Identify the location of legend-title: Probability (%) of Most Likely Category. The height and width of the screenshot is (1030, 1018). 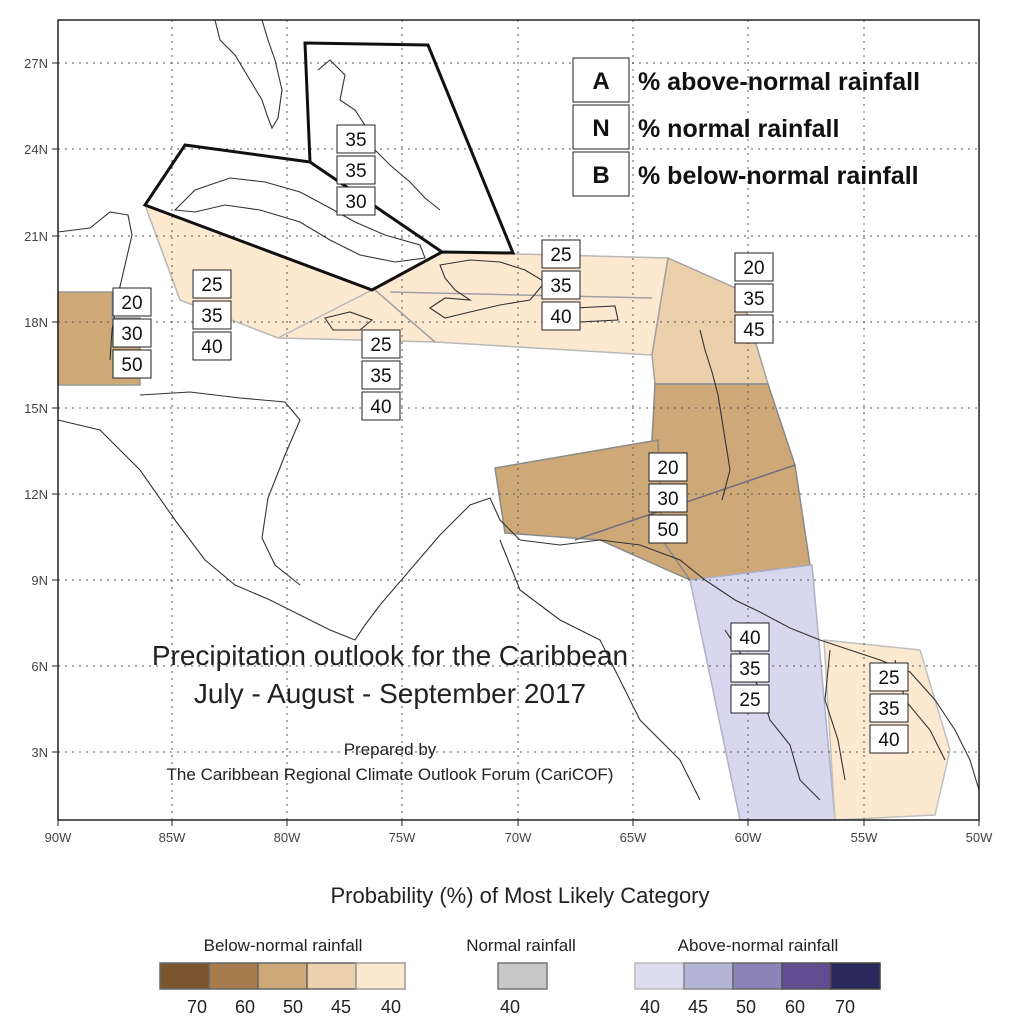
(519, 895).